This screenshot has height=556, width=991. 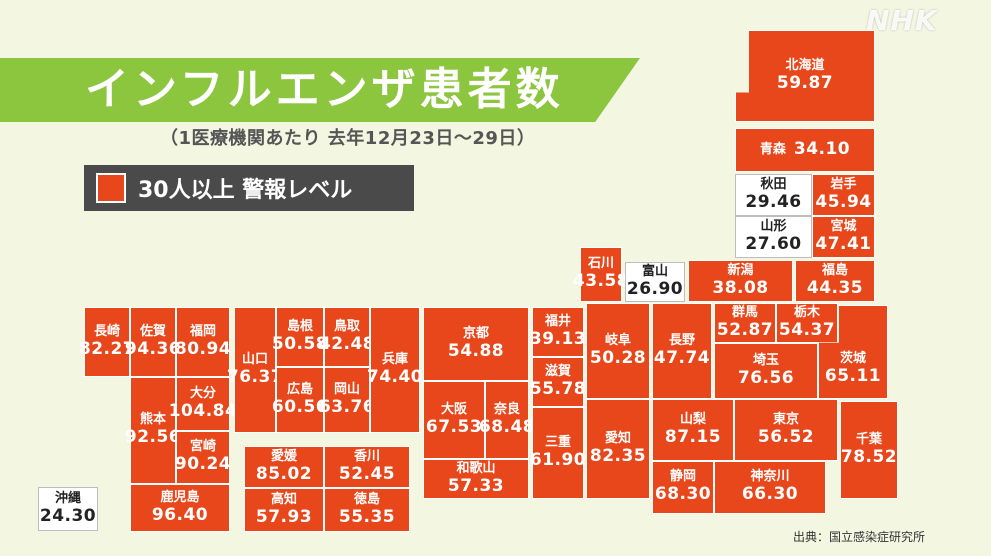 I want to click on pref-value: 50.28, so click(x=618, y=357).